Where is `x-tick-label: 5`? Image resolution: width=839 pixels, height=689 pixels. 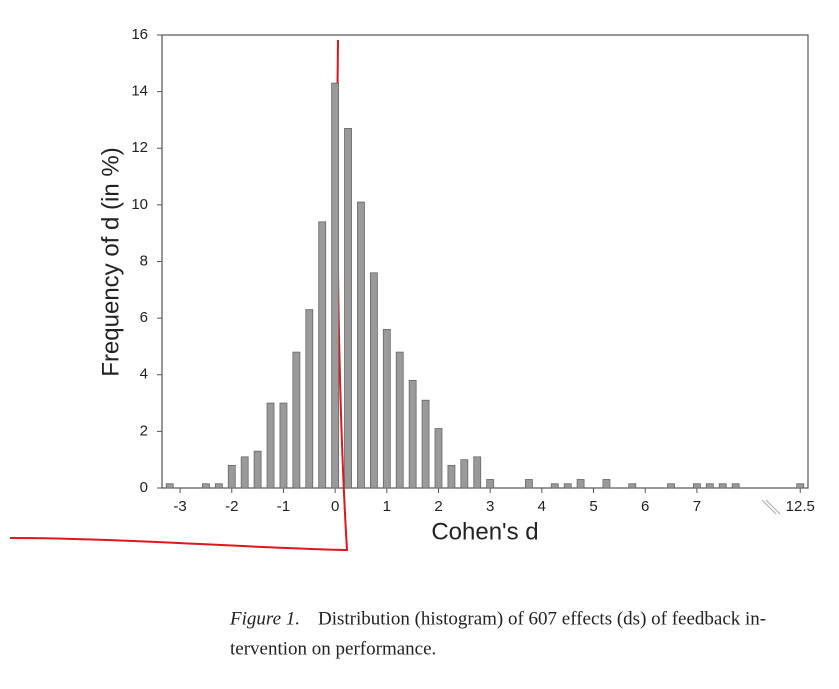 x-tick-label: 5 is located at coordinates (593, 506).